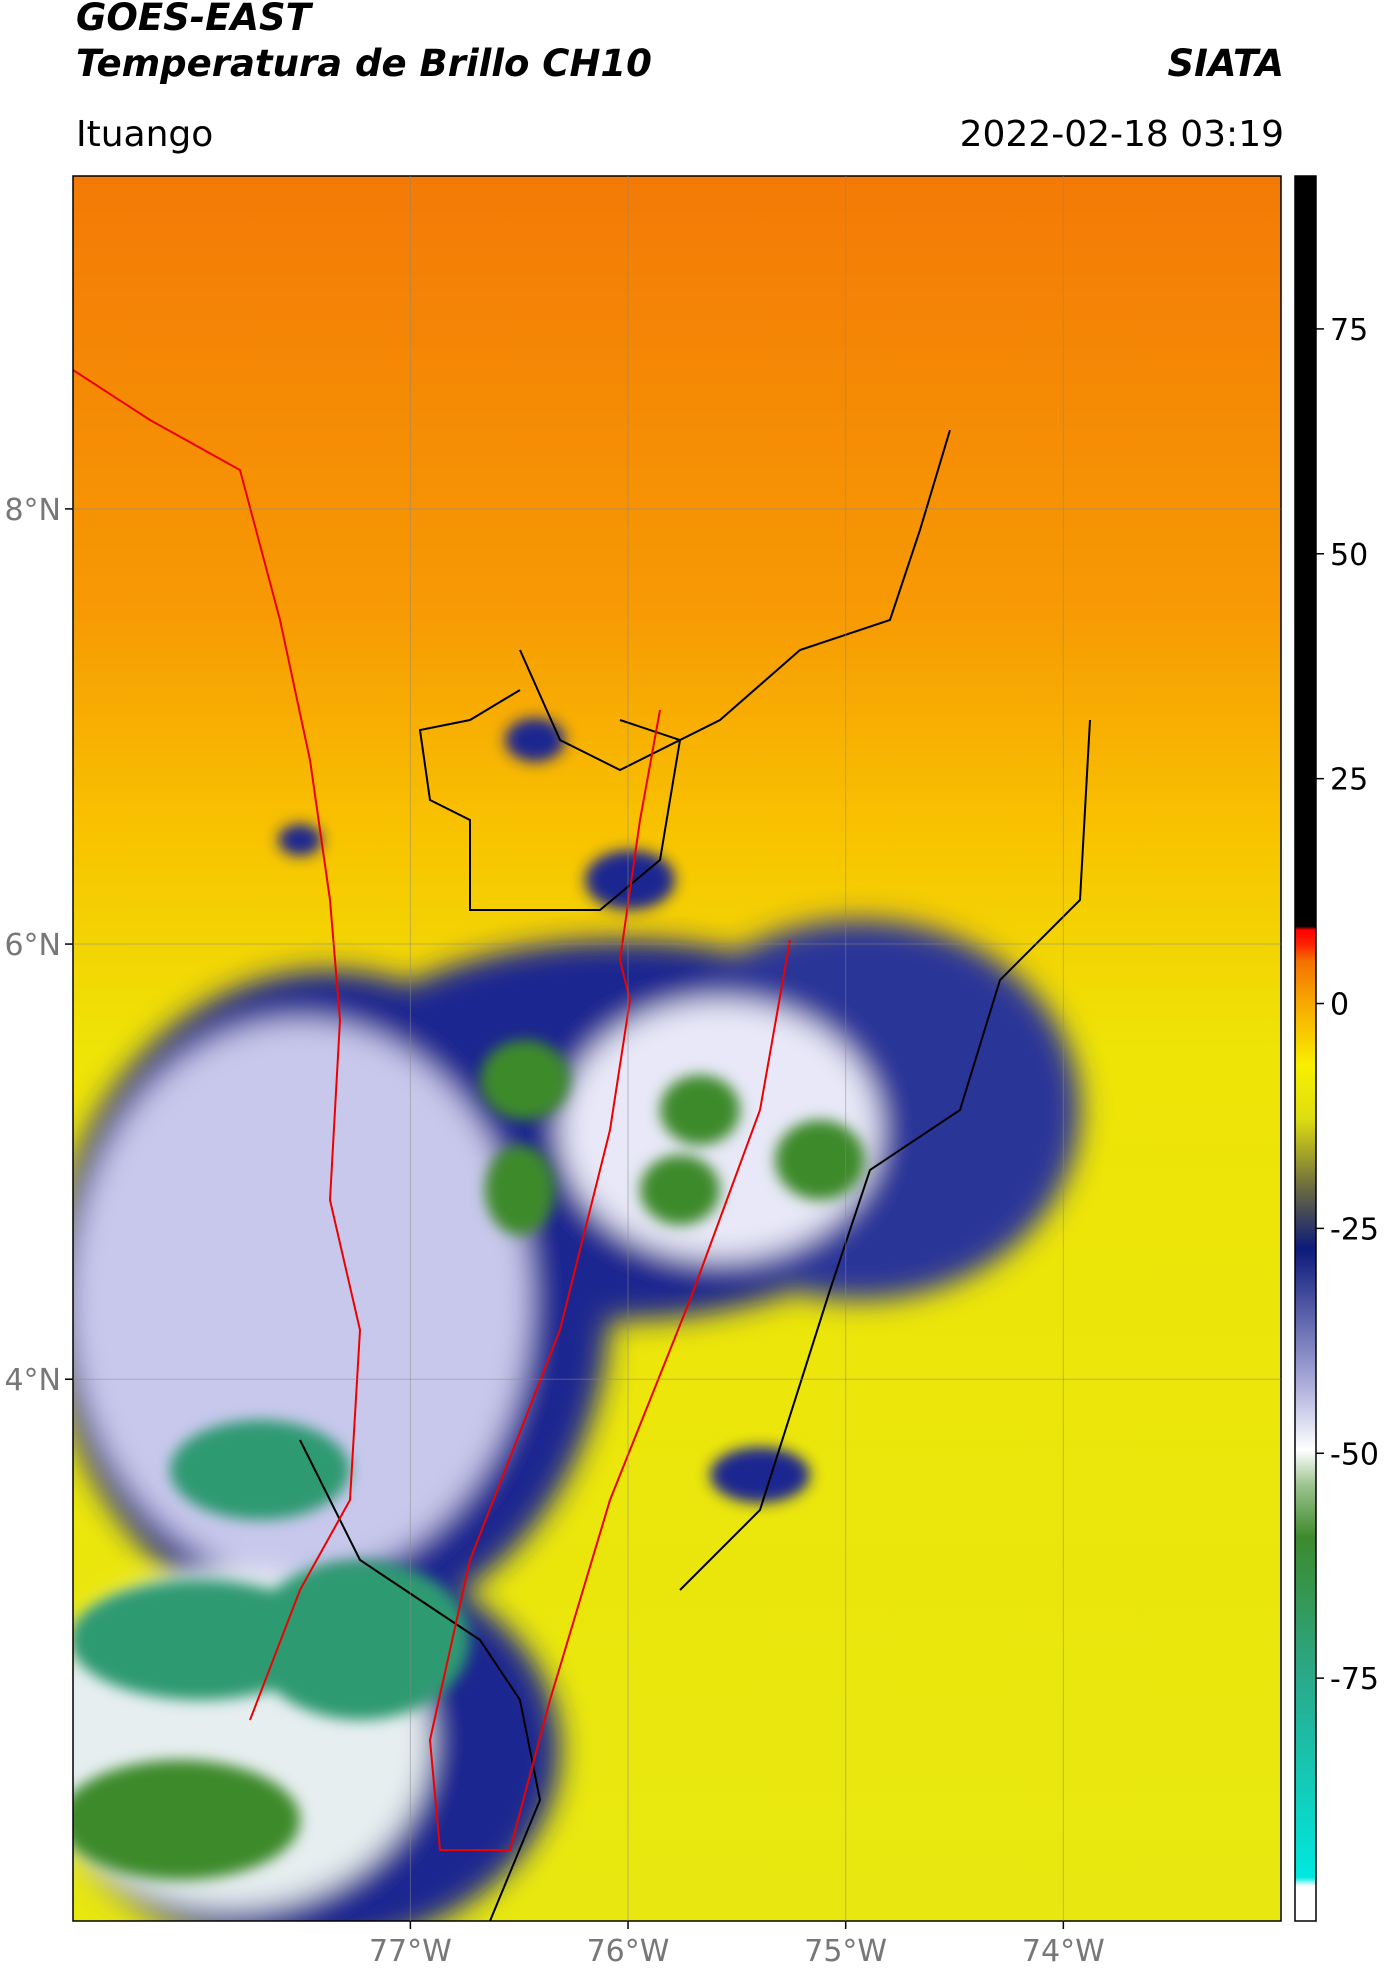  What do you see at coordinates (410, 1951) in the screenshot?
I see `lon-tick-label: 77°W` at bounding box center [410, 1951].